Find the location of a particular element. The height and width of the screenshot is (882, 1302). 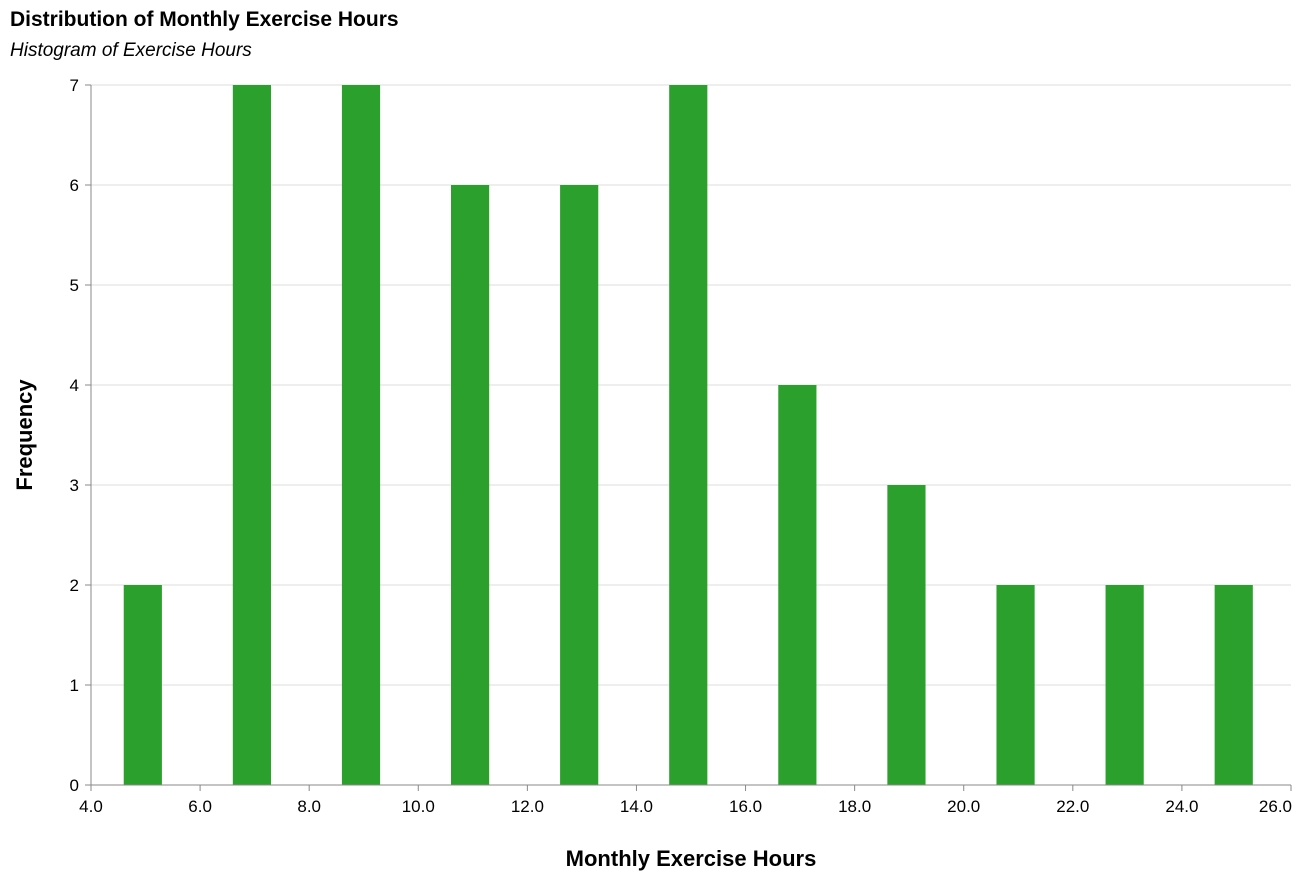

x-tick-label: 24.0 is located at coordinates (1181, 806).